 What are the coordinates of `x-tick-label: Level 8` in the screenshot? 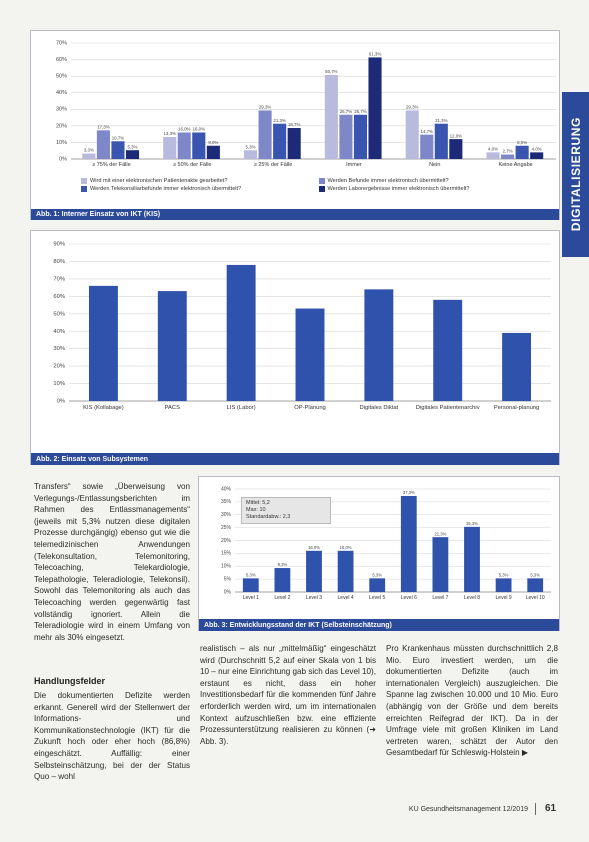 It's located at (472, 598).